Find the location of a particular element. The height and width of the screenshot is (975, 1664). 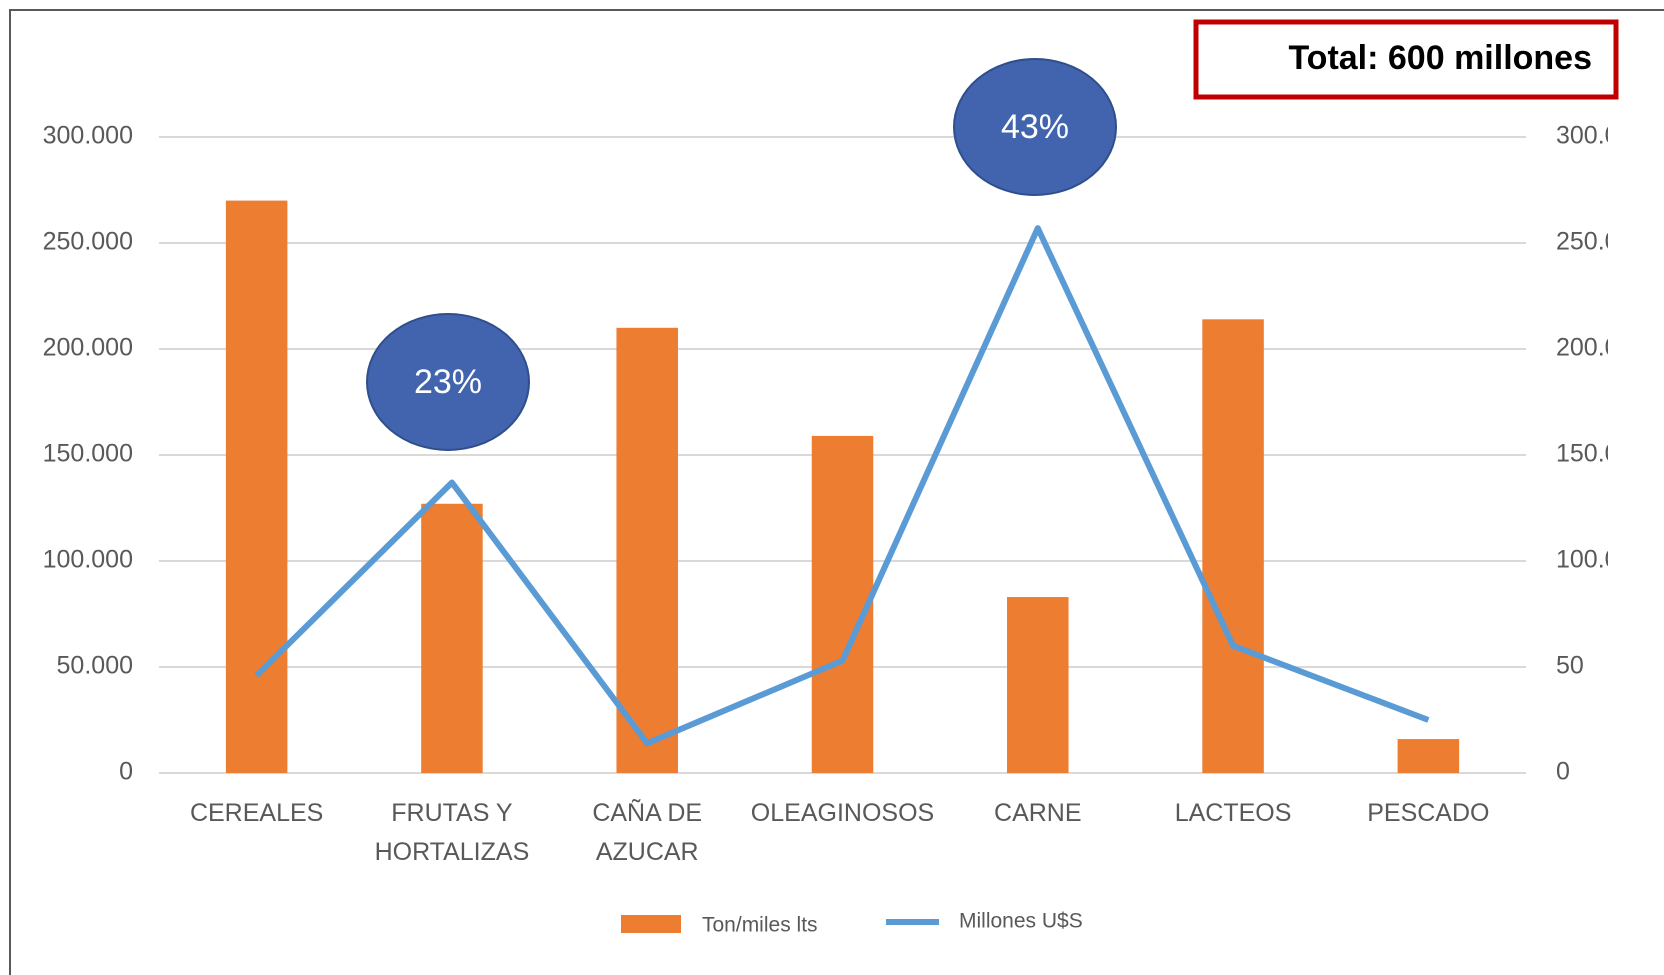

y2-tick-label: 0 is located at coordinates (1563, 772).